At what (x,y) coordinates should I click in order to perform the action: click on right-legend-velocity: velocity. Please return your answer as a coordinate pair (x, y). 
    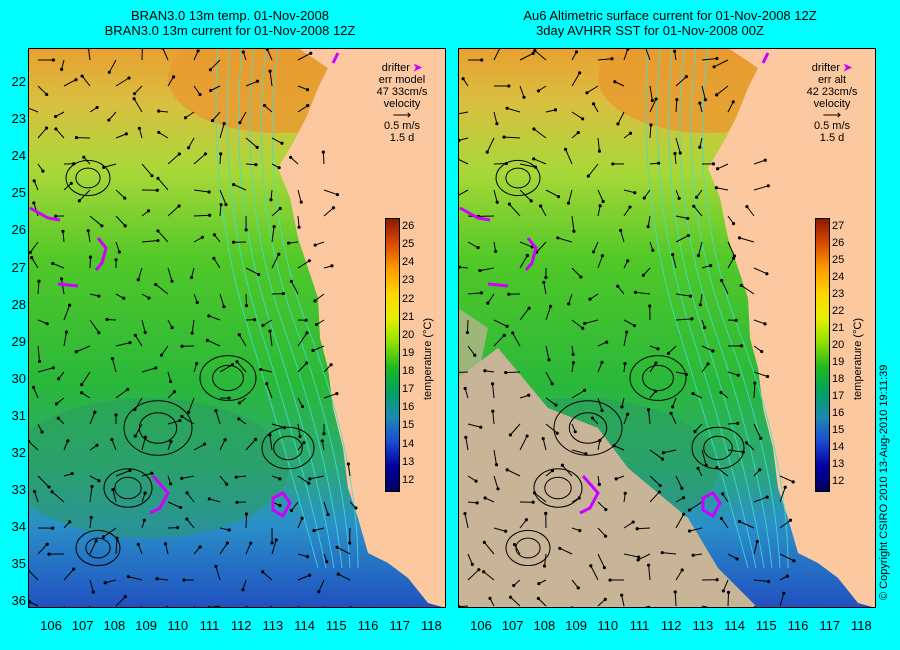
    Looking at the image, I should click on (832, 104).